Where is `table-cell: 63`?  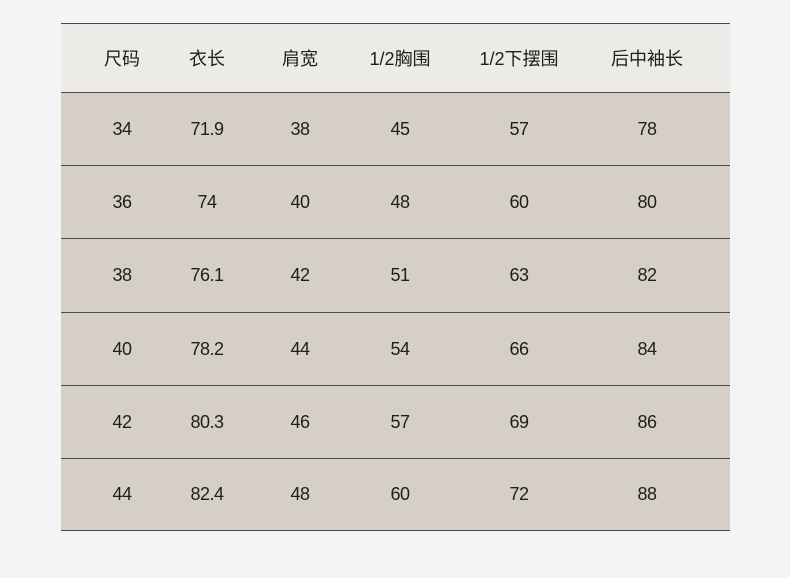
table-cell: 63 is located at coordinates (519, 275).